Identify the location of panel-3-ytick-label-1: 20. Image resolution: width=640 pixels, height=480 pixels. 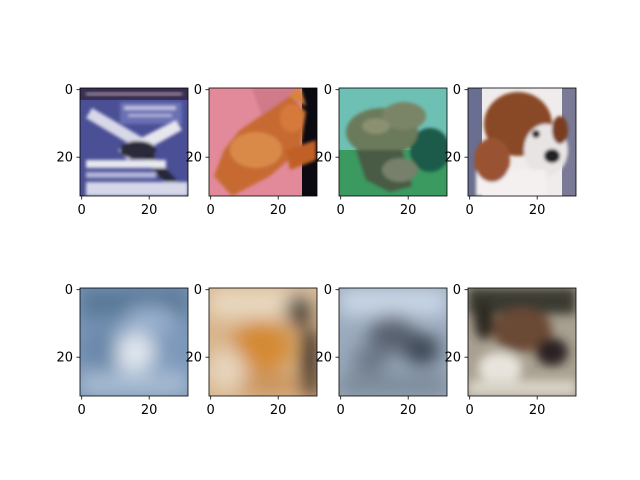
(323, 158).